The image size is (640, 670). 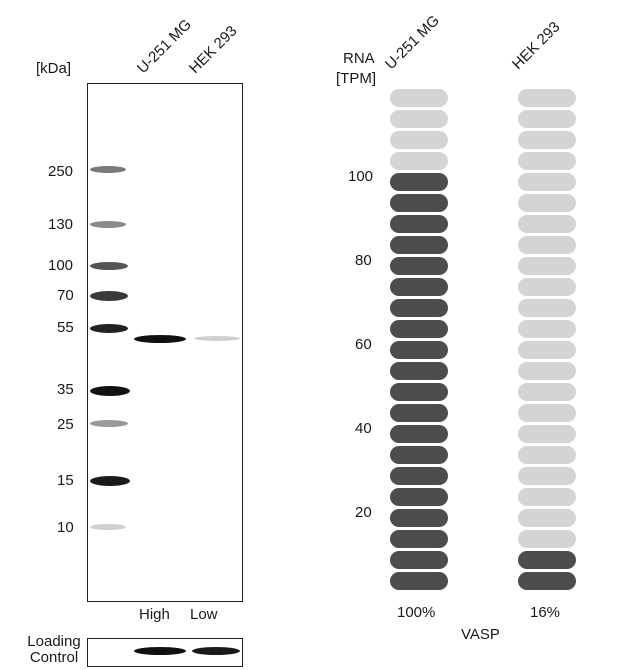 What do you see at coordinates (204, 614) in the screenshot?
I see `lane-bottom-label-low: Low` at bounding box center [204, 614].